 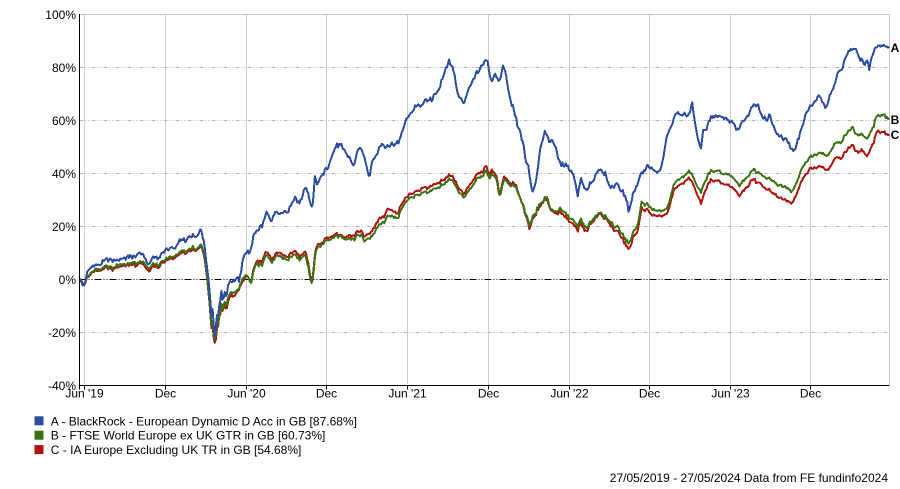 I want to click on svg-text: 0%, so click(x=68, y=280).